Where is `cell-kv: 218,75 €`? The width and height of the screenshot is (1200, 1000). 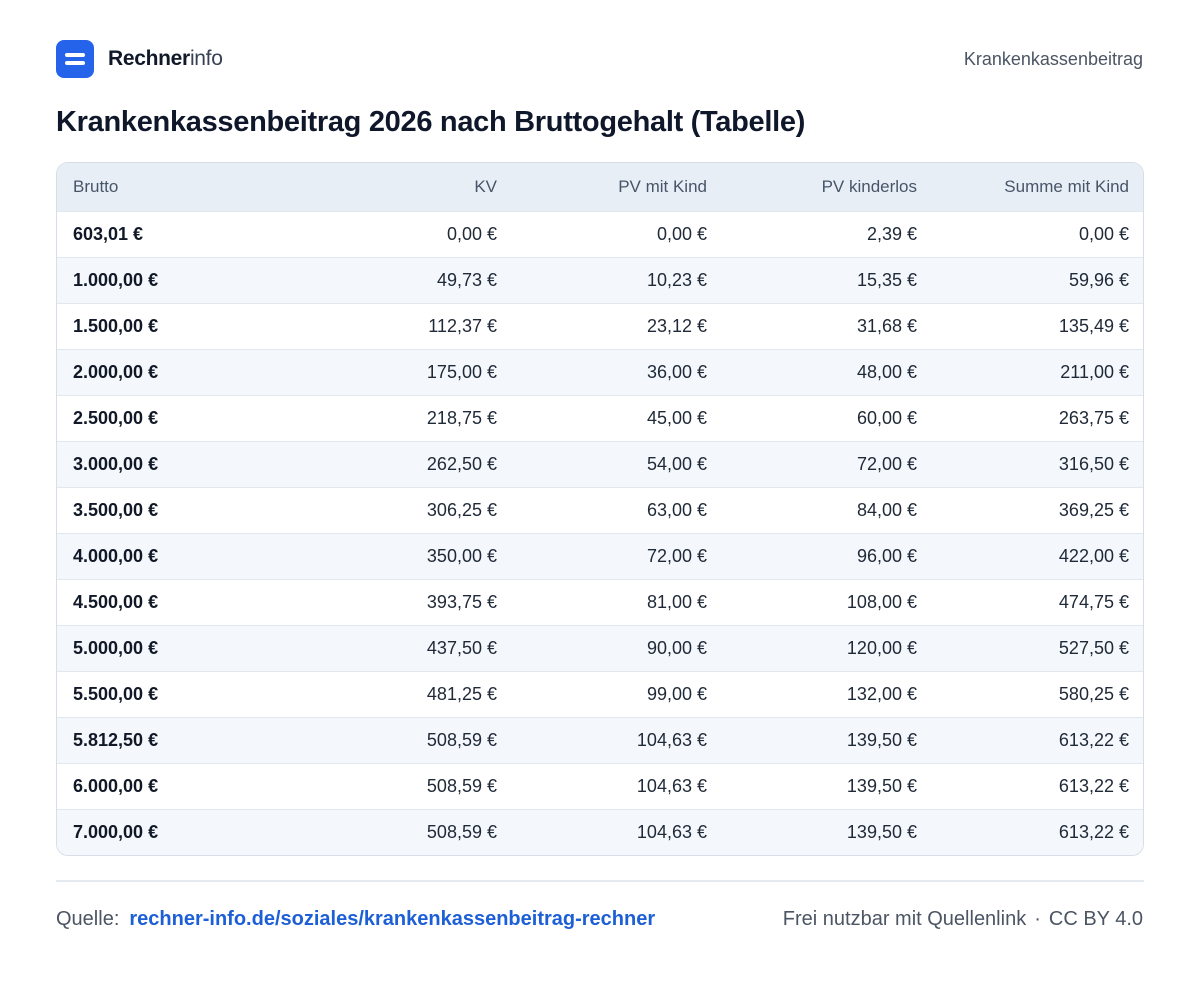
cell-kv: 218,75 € is located at coordinates (403, 417).